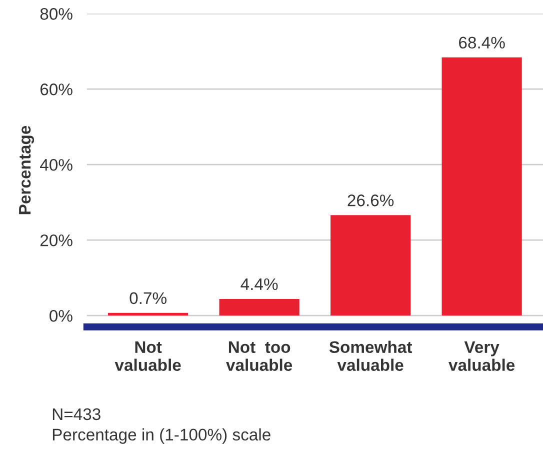 This screenshot has width=543, height=454. What do you see at coordinates (56, 240) in the screenshot?
I see `y-tick-label: 20%` at bounding box center [56, 240].